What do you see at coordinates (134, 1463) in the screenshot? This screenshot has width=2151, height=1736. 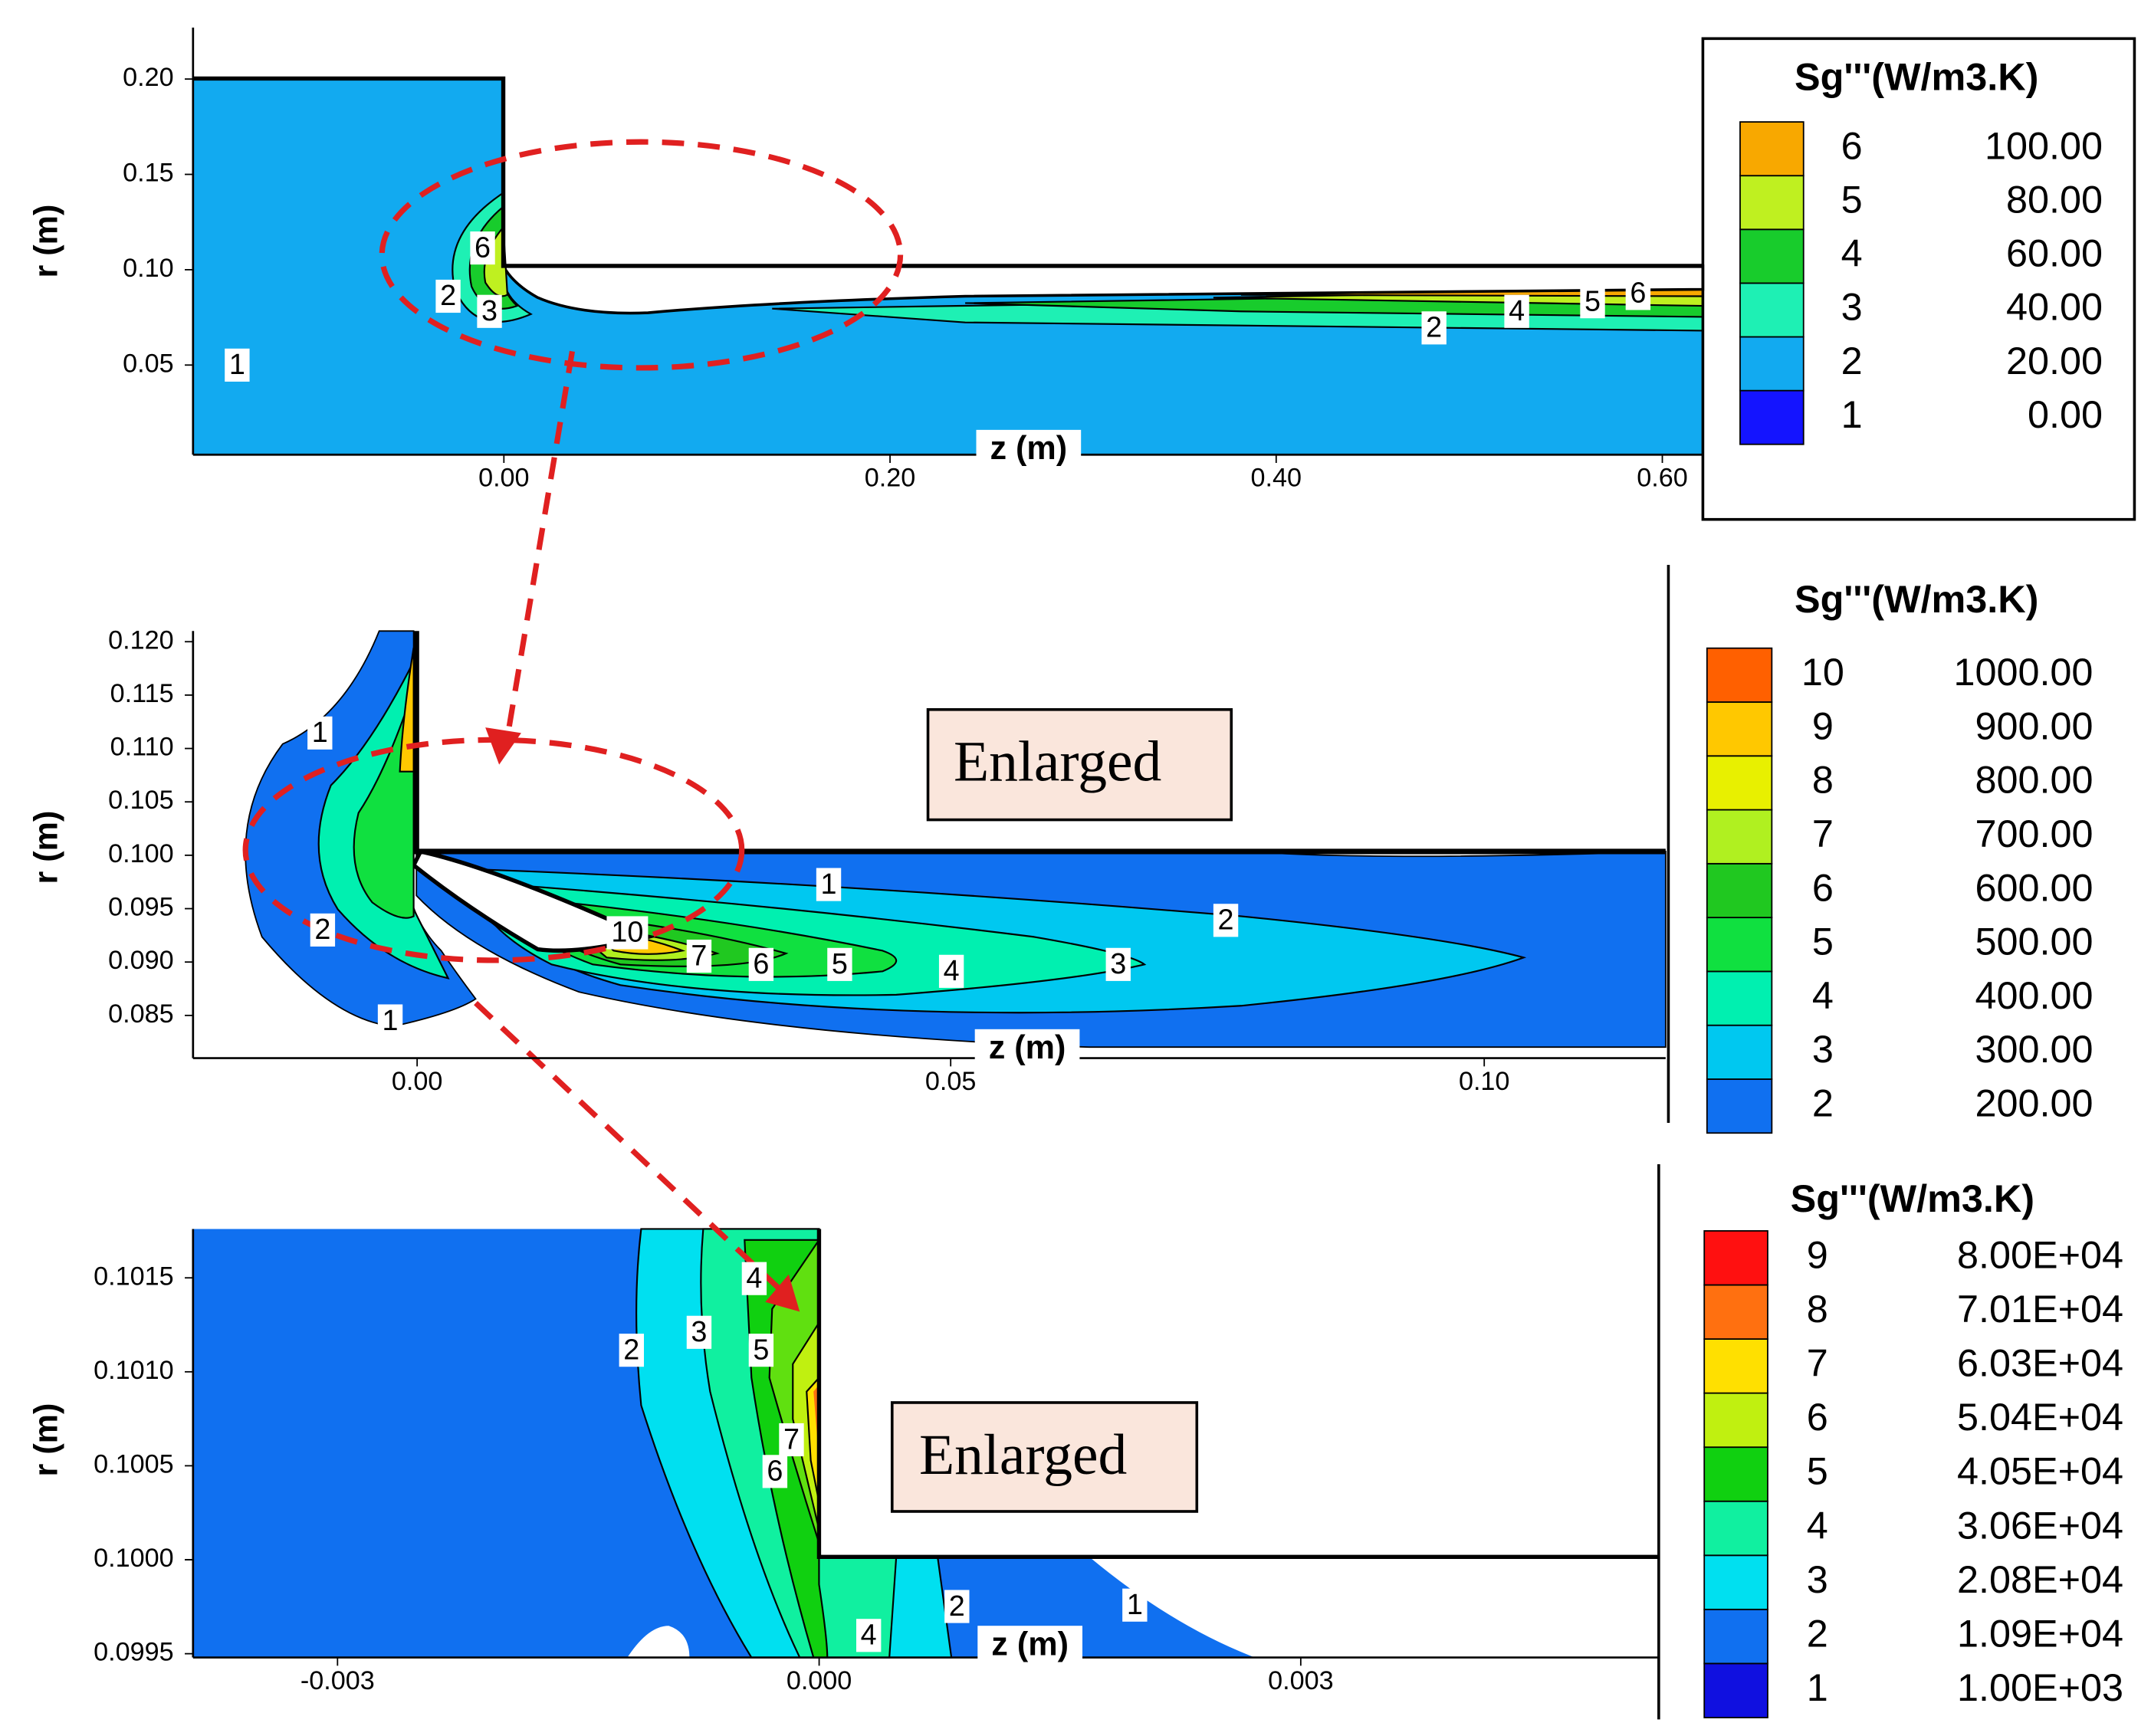 I see `y-tick-label: 0.1005` at bounding box center [134, 1463].